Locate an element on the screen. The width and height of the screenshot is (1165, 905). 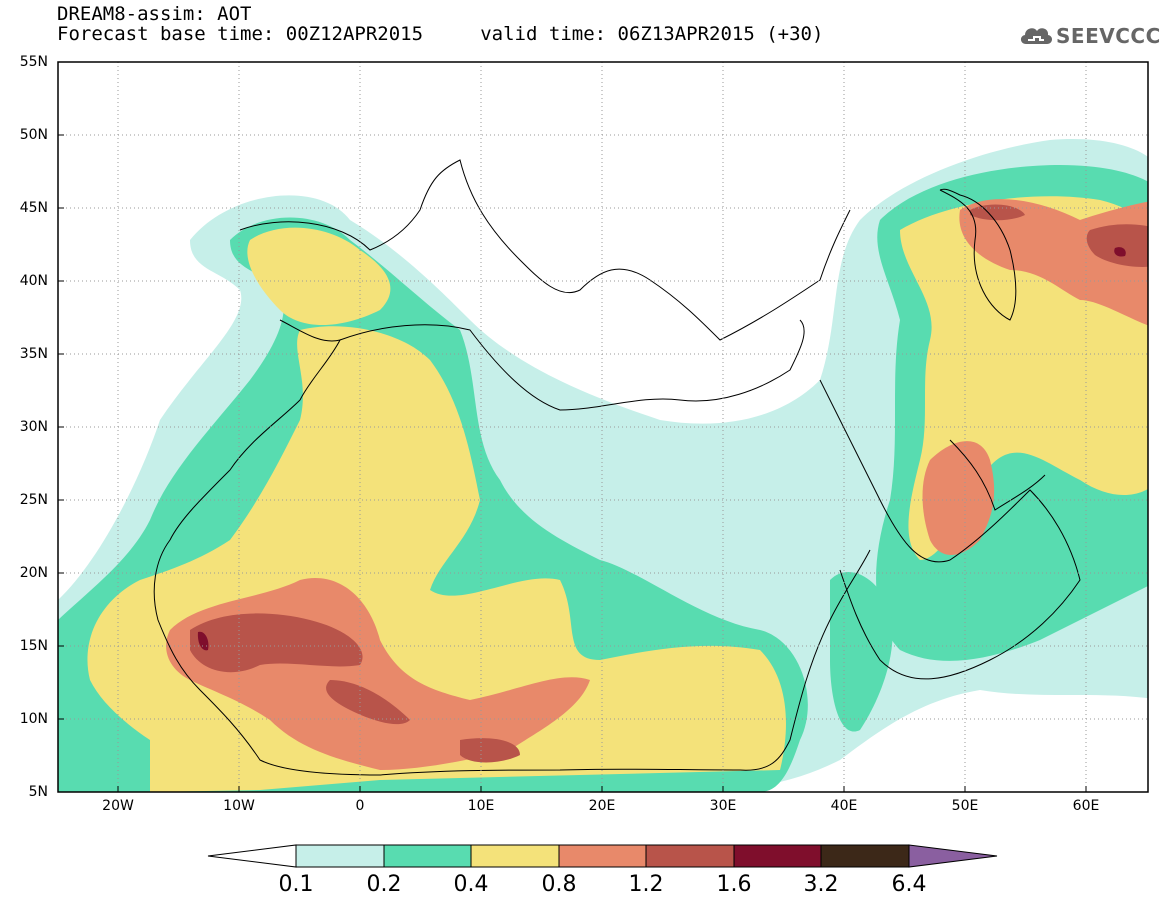
seevccc-logo: SEEVCCC is located at coordinates (1089, 38).